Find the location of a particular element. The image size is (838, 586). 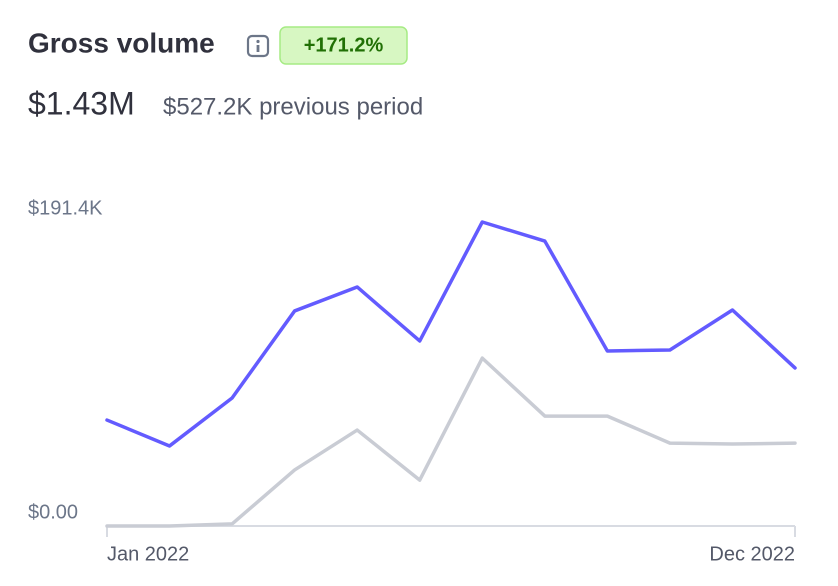

info-icon-bar is located at coordinates (258, 48).